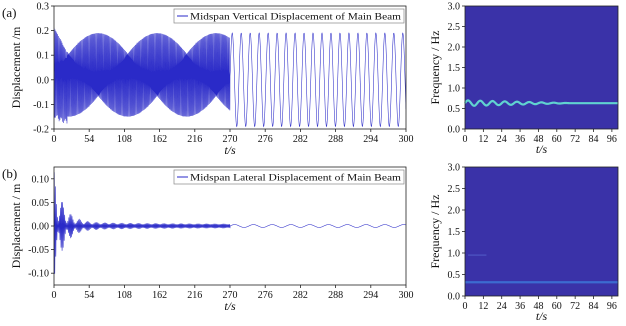 Image resolution: width=626 pixels, height=326 pixels. Describe the element at coordinates (9, 173) in the screenshot. I see `panel-label-b: (b)` at that location.